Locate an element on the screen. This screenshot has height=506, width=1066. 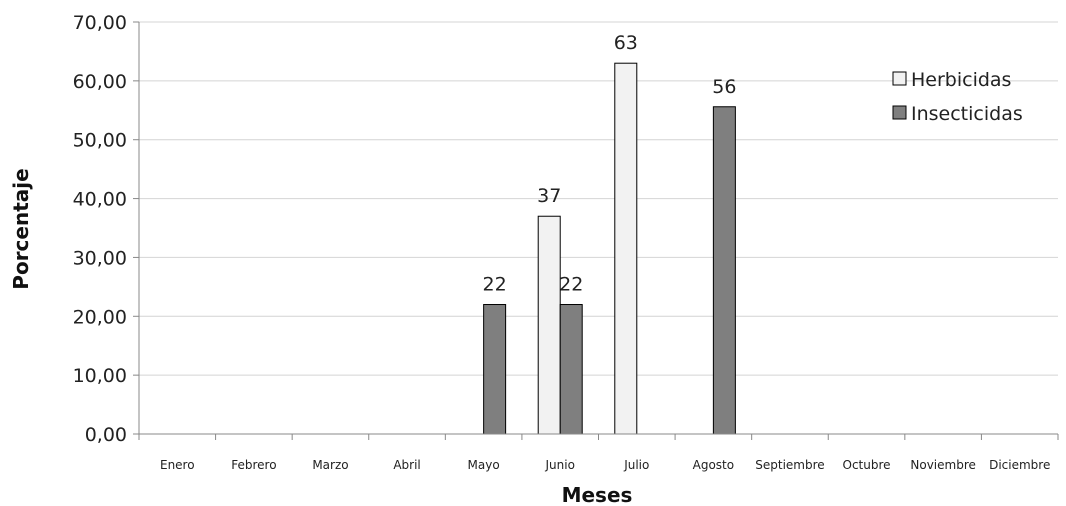
x-tick-label: Julio is located at coordinates (636, 465).